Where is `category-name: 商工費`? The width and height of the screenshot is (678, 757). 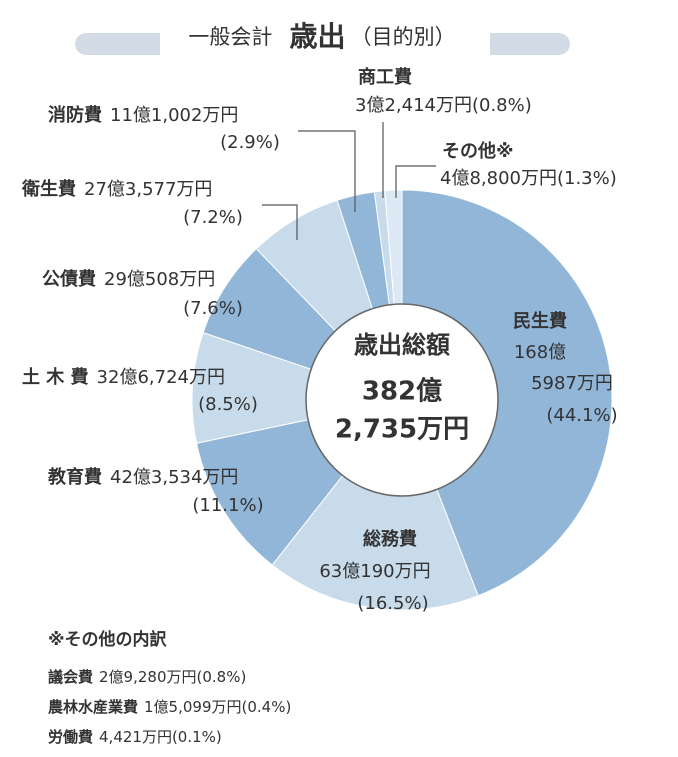 category-name: 商工費 is located at coordinates (385, 77).